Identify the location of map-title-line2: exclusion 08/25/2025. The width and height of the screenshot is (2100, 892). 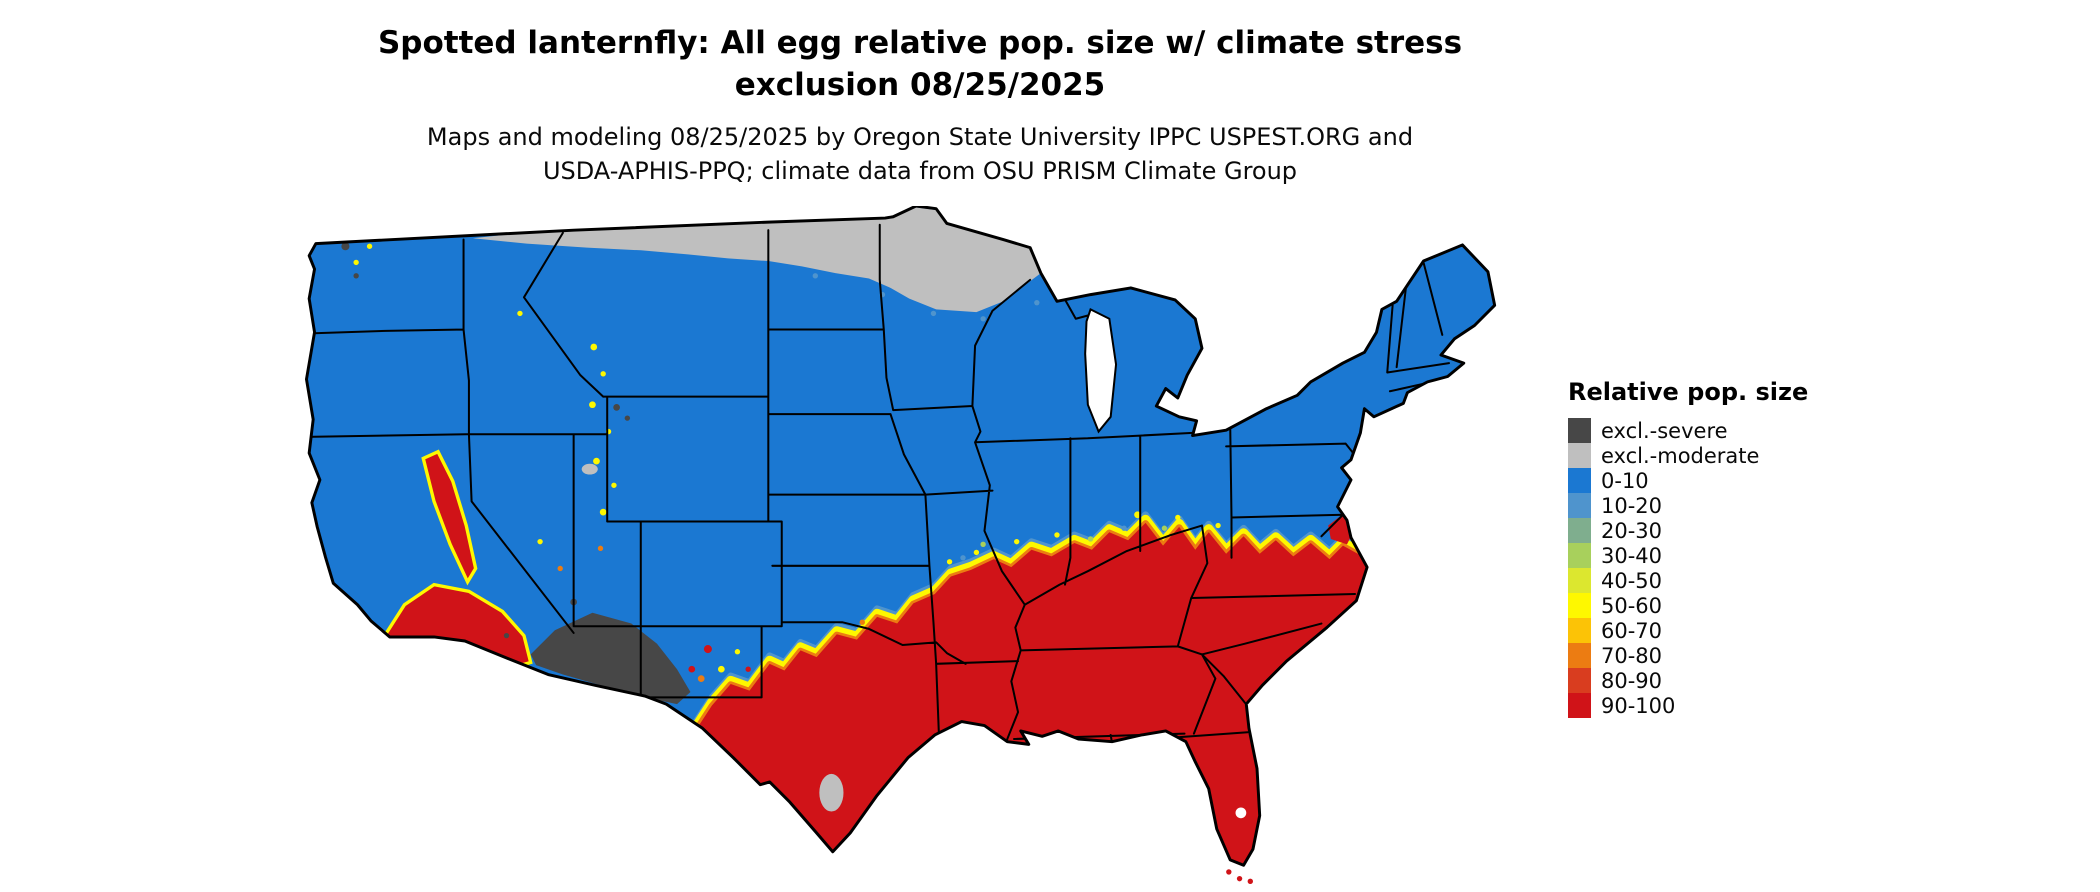
(920, 85).